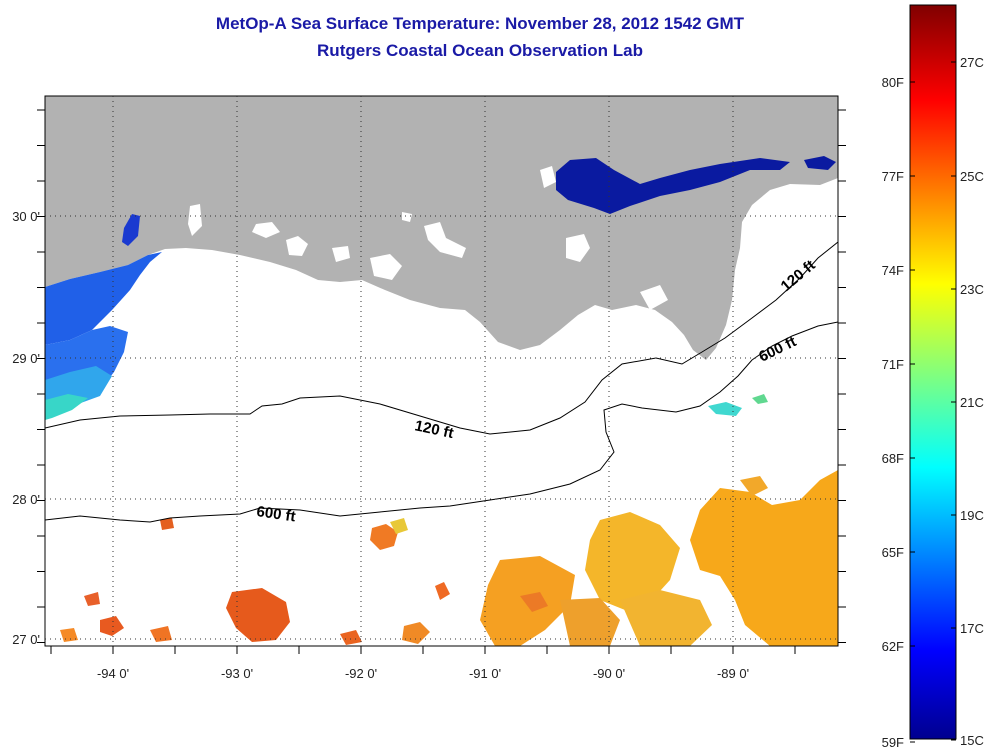 The image size is (992, 754). I want to click on lon-tick-label: -93 0', so click(237, 673).